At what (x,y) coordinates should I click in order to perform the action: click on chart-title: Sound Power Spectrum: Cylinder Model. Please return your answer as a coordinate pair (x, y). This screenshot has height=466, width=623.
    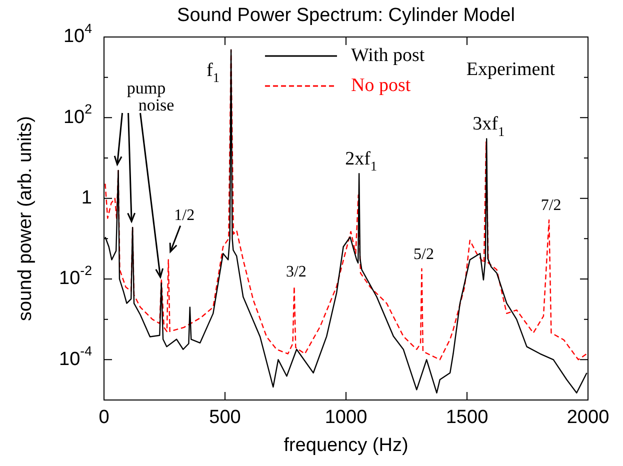
    Looking at the image, I should click on (346, 15).